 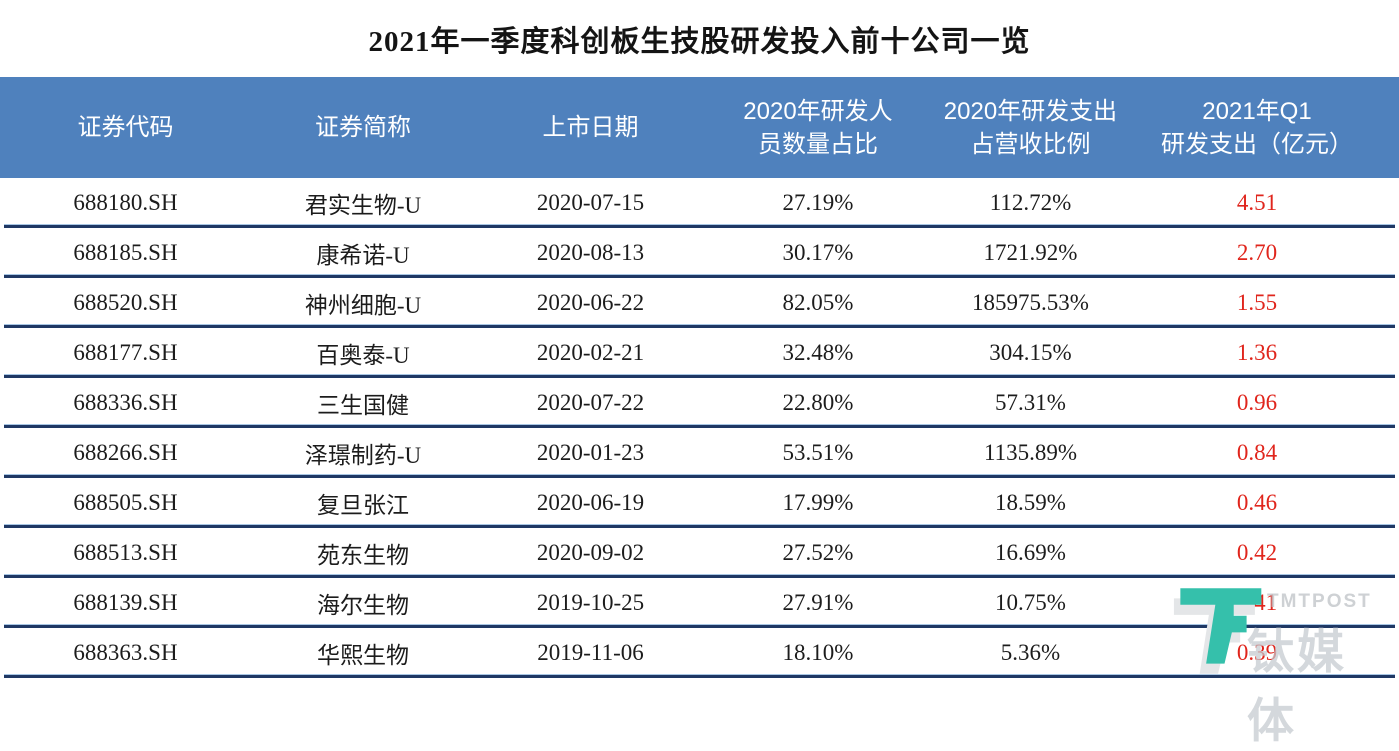 What do you see at coordinates (1030, 352) in the screenshot?
I see `cell-rd-expense-ratio: 304.15%` at bounding box center [1030, 352].